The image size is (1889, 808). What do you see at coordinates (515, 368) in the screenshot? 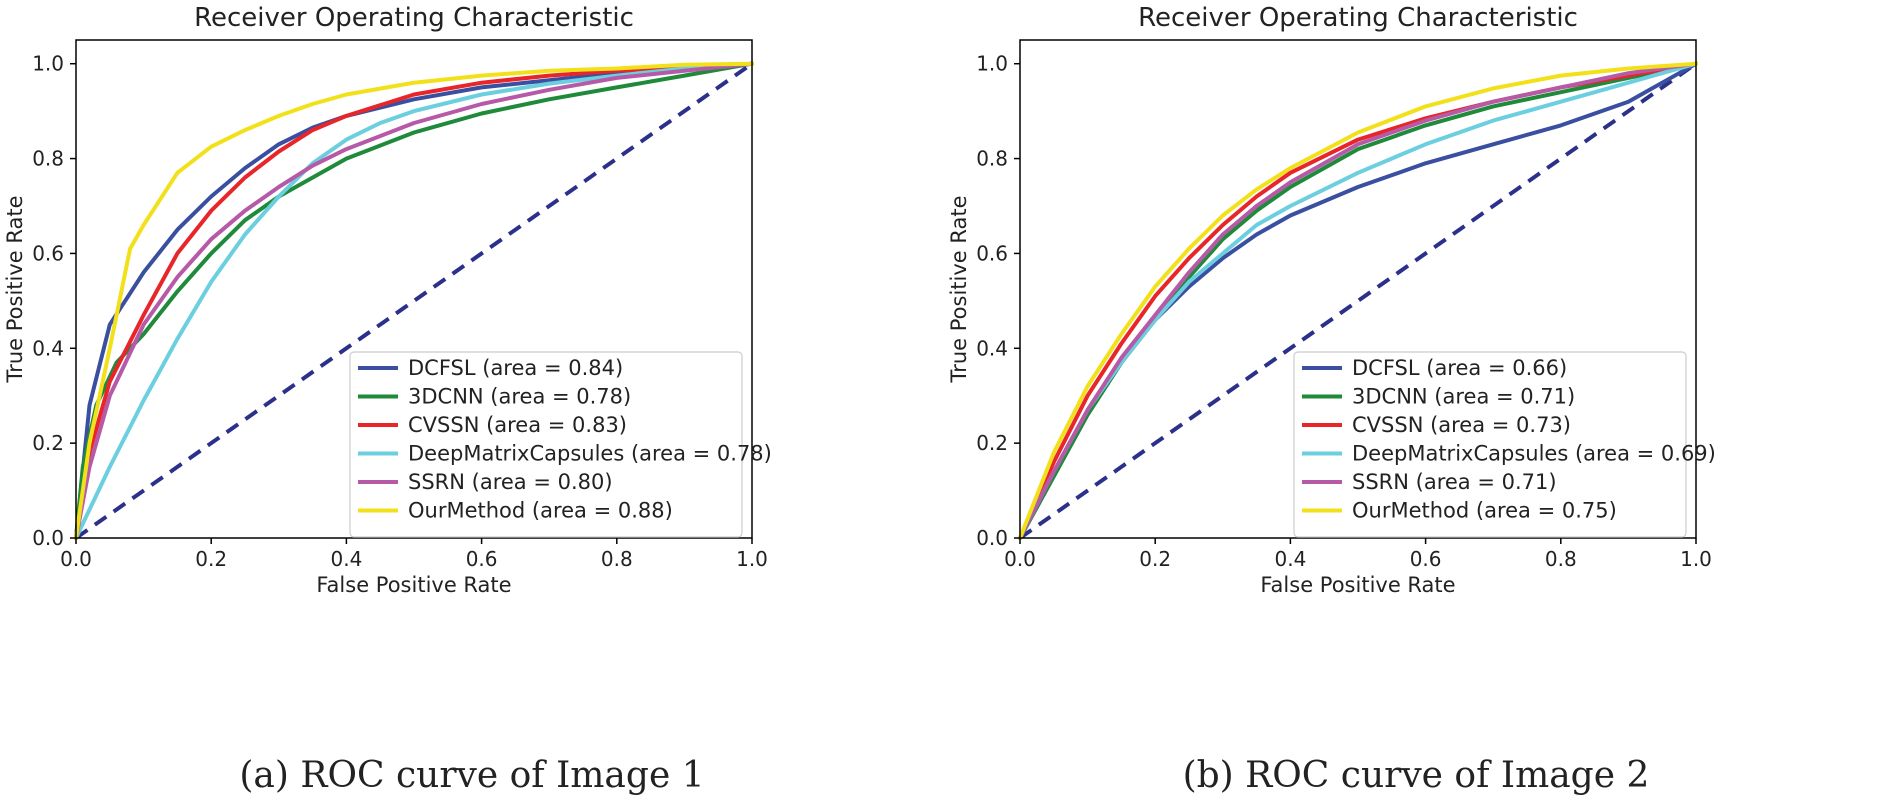
I see `legend-entry: DCFSL (area = 0.84)` at bounding box center [515, 368].